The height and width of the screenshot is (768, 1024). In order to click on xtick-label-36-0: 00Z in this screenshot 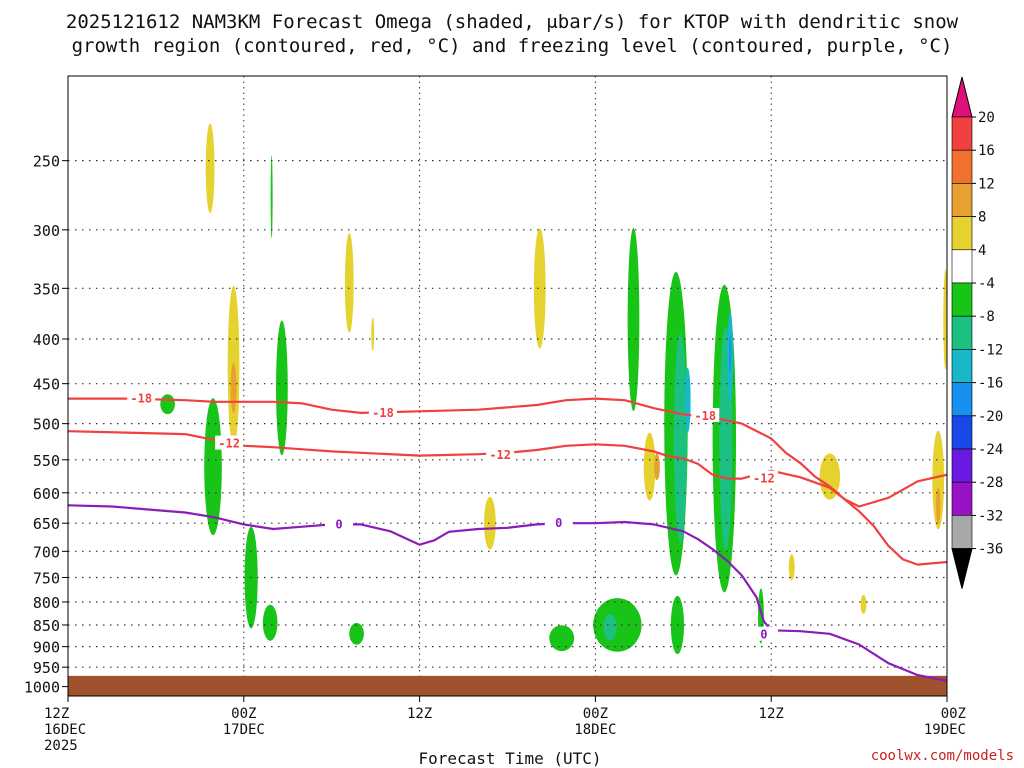, I will do `click(595, 714)`.